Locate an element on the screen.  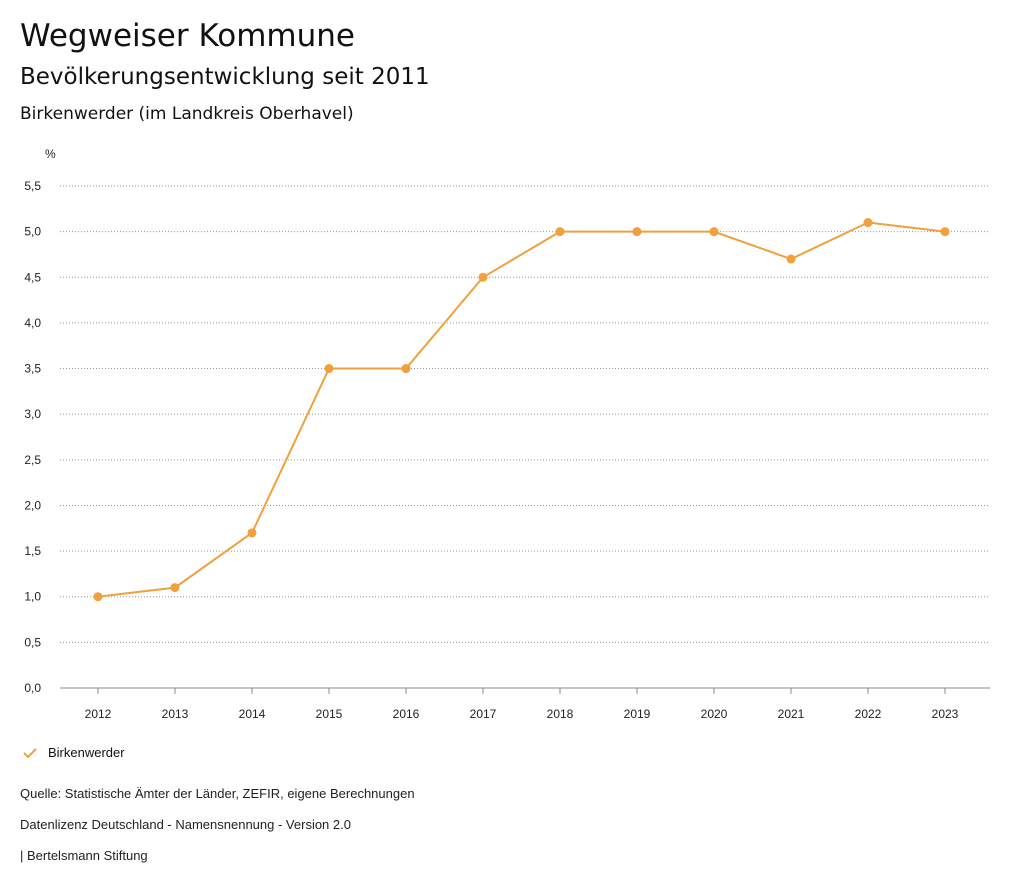
y-tick-label: 2,5 is located at coordinates (32, 460).